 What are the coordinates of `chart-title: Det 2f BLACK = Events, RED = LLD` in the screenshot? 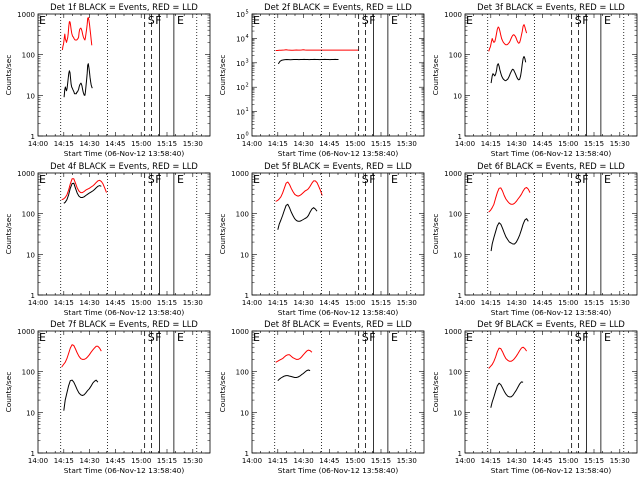 It's located at (338, 7).